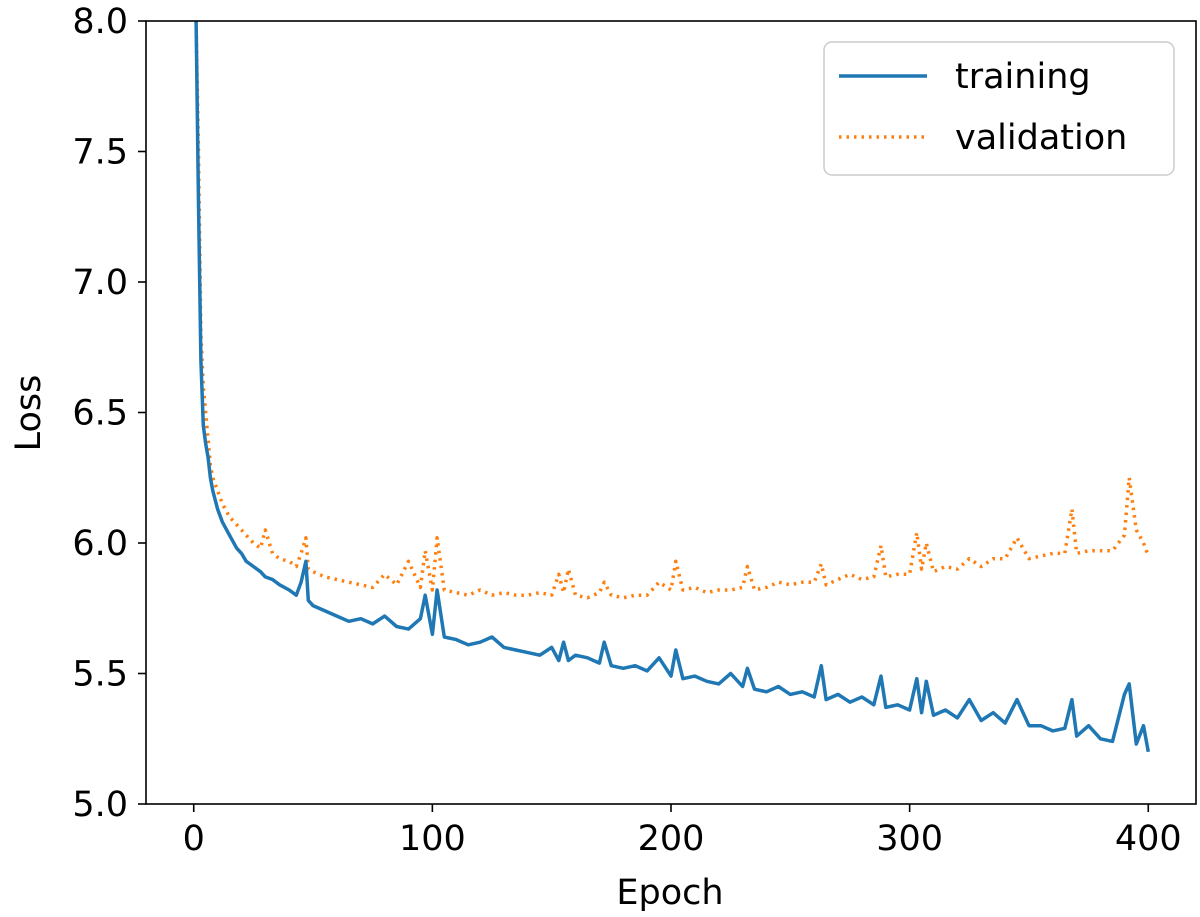 The image size is (1200, 917). I want to click on legend: training validation, so click(999, 108).